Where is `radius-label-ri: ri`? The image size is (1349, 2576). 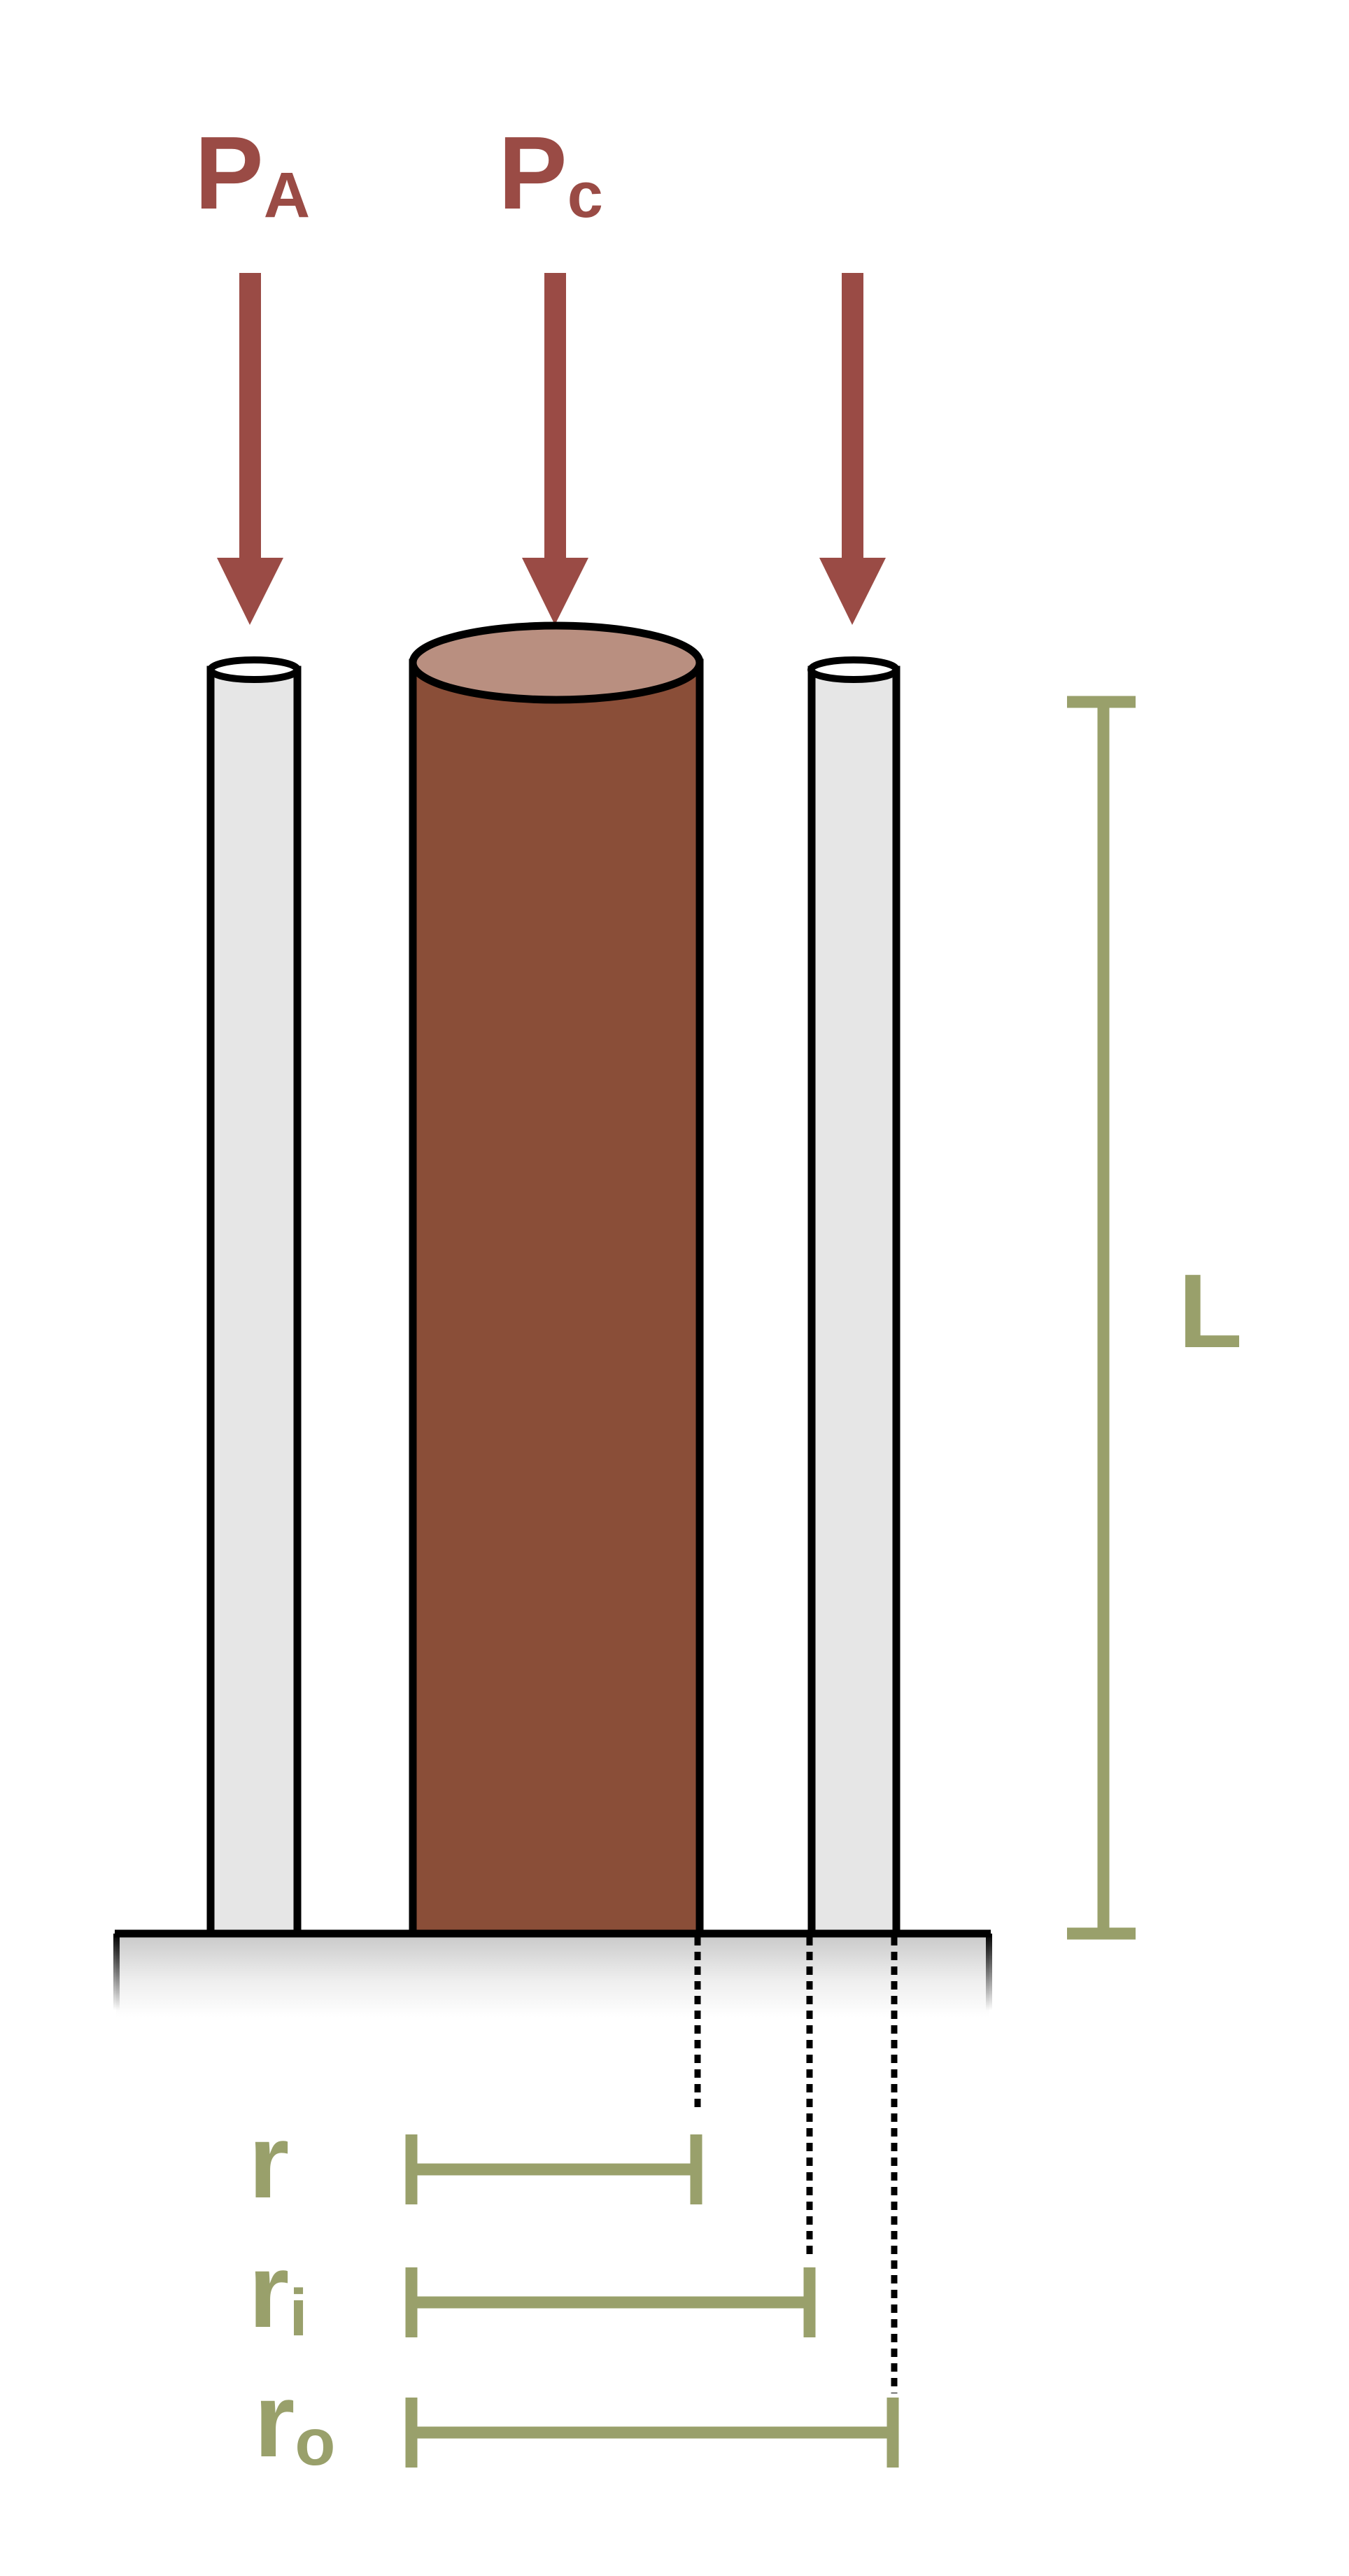 radius-label-ri: ri is located at coordinates (278, 2291).